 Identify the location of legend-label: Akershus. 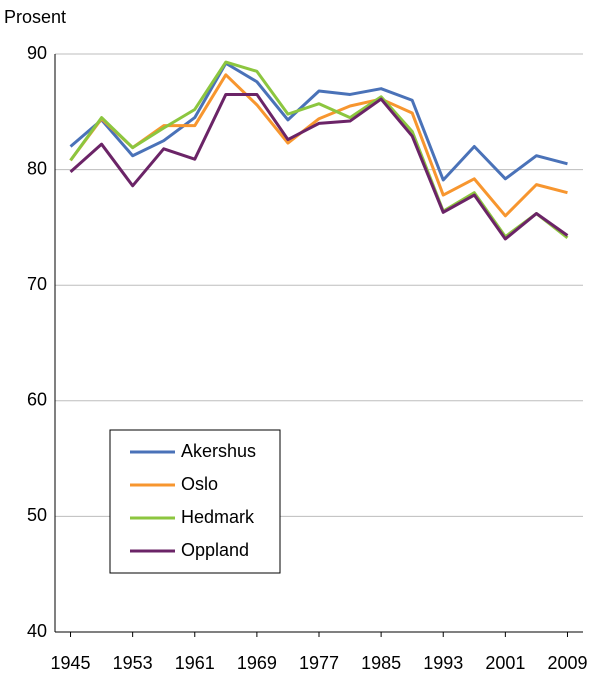
(218, 451).